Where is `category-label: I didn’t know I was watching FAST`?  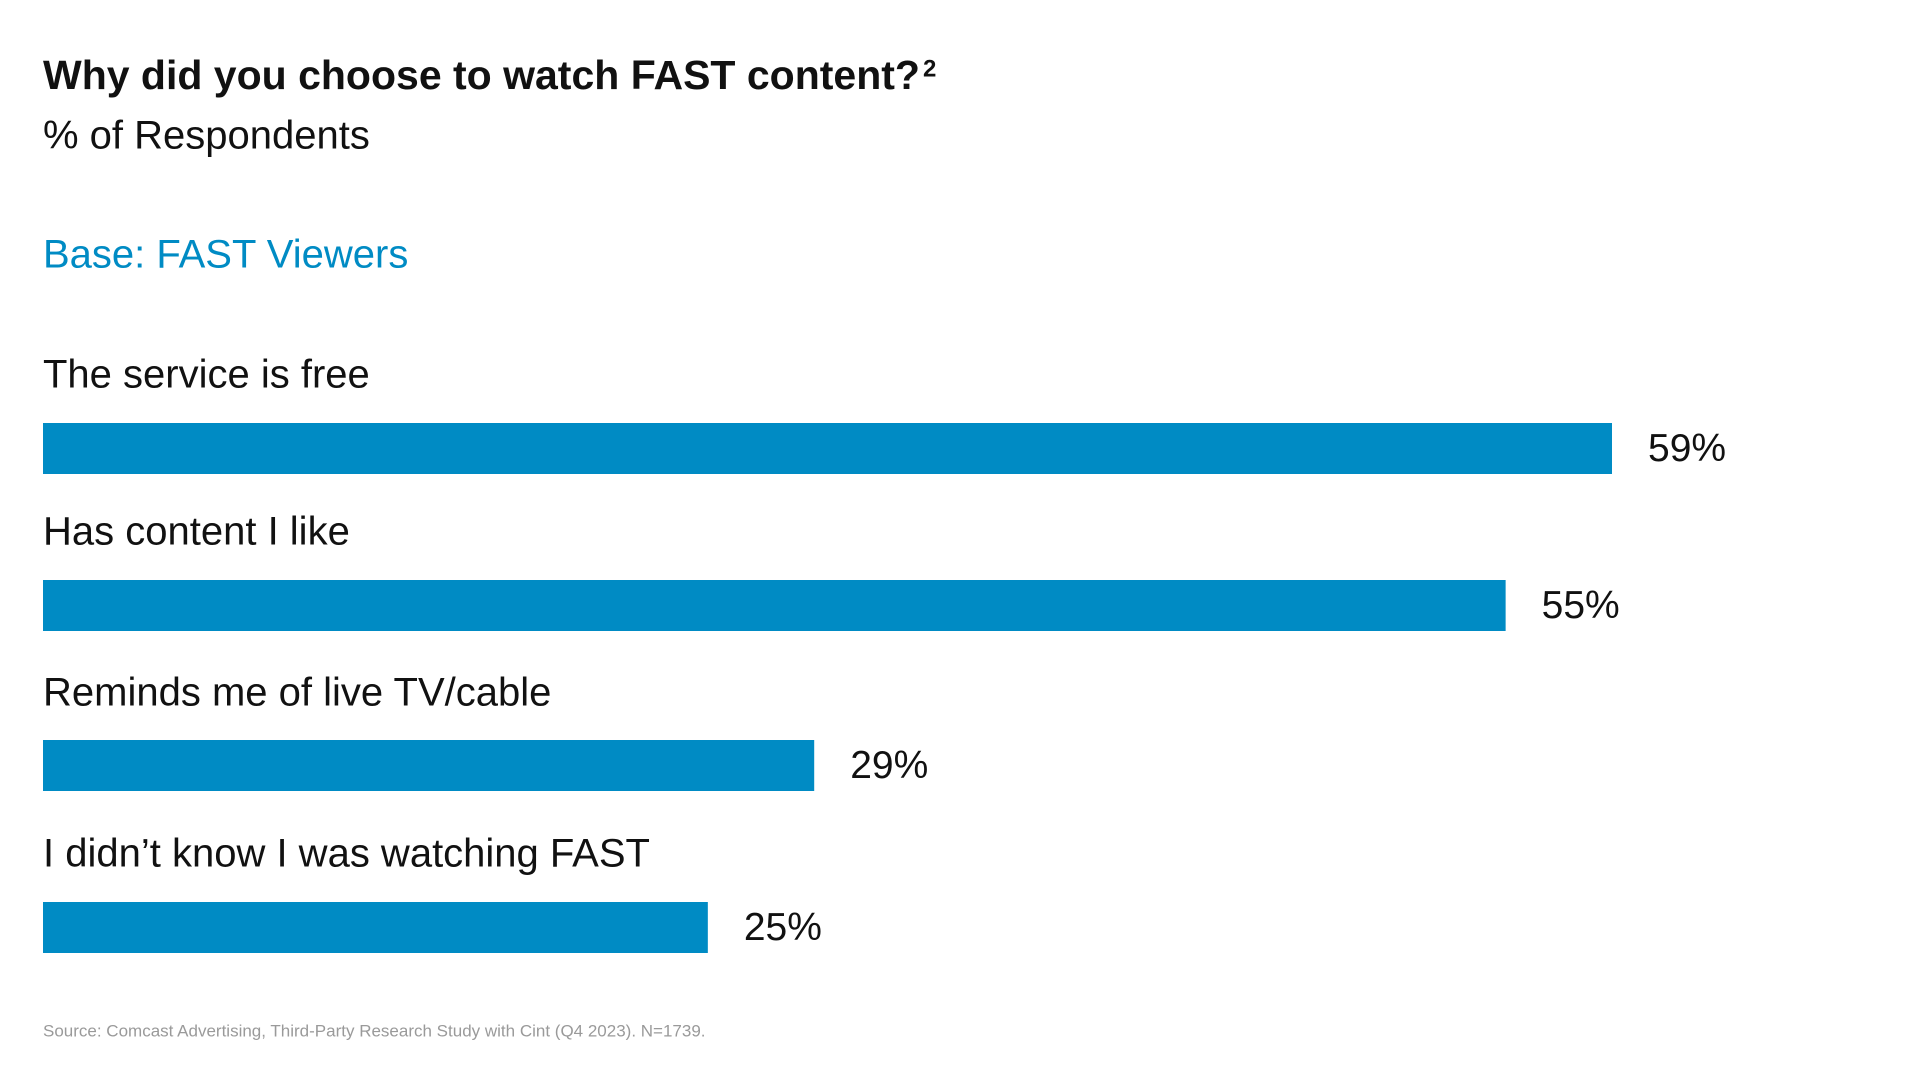 category-label: I didn’t know I was watching FAST is located at coordinates (346, 854).